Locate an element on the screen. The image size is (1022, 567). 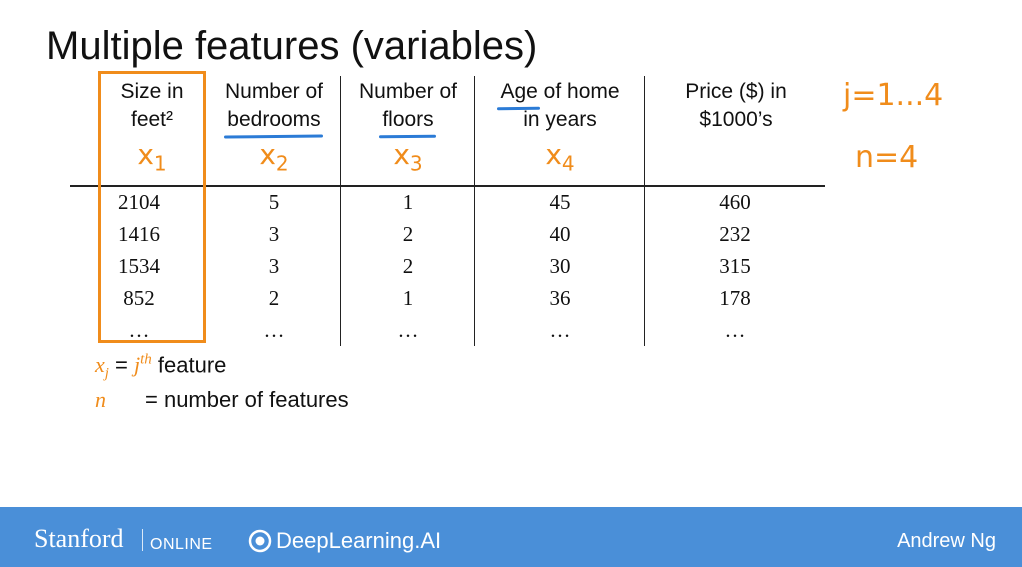
header-age: Age of home in years is located at coordinates (560, 104).